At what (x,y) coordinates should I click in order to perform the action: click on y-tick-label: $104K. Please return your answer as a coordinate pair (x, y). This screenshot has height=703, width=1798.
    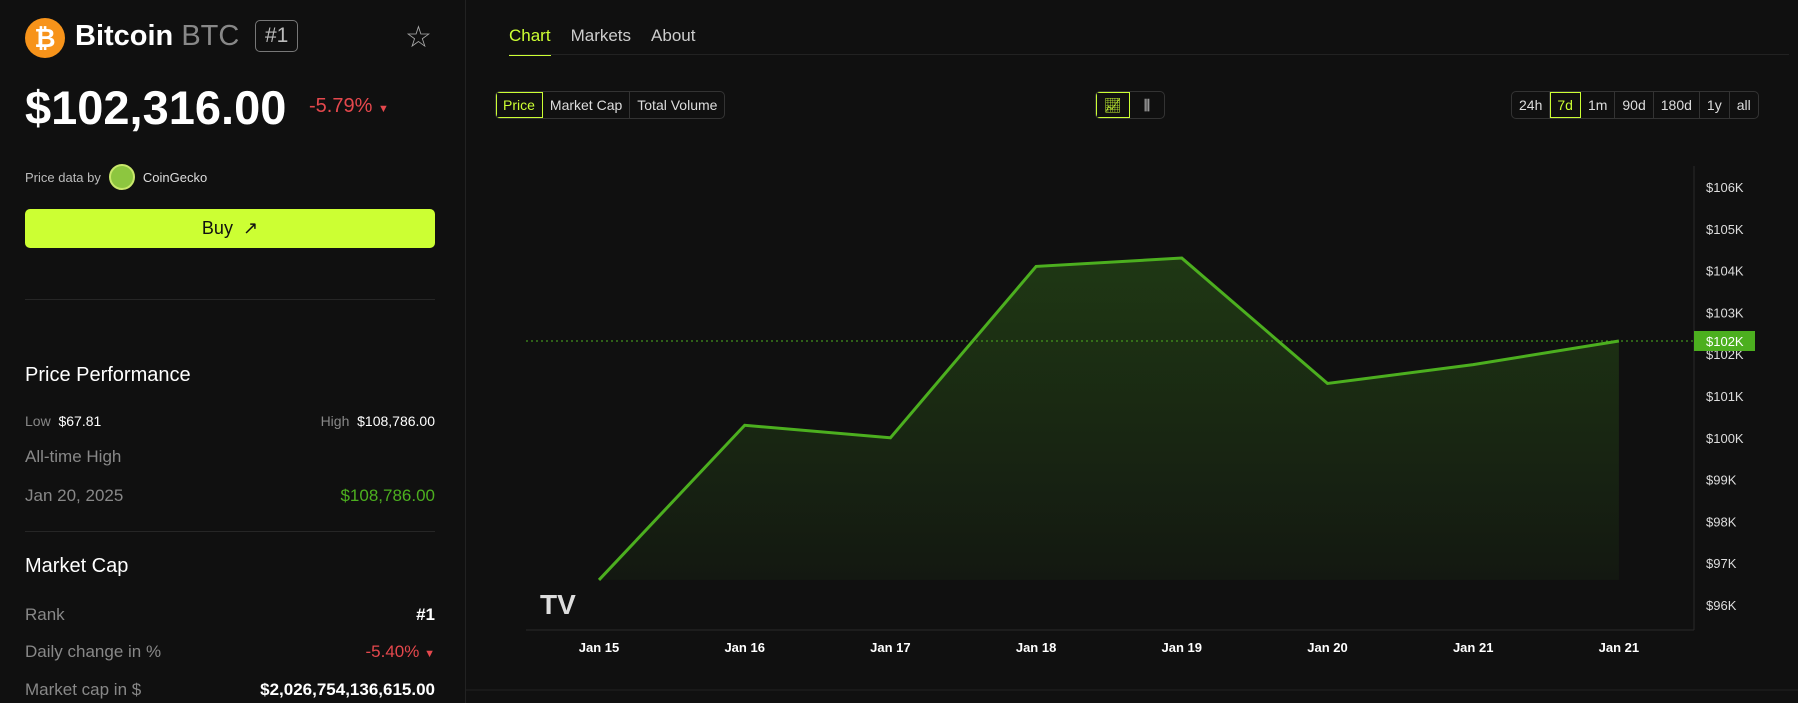
    Looking at the image, I should click on (1725, 271).